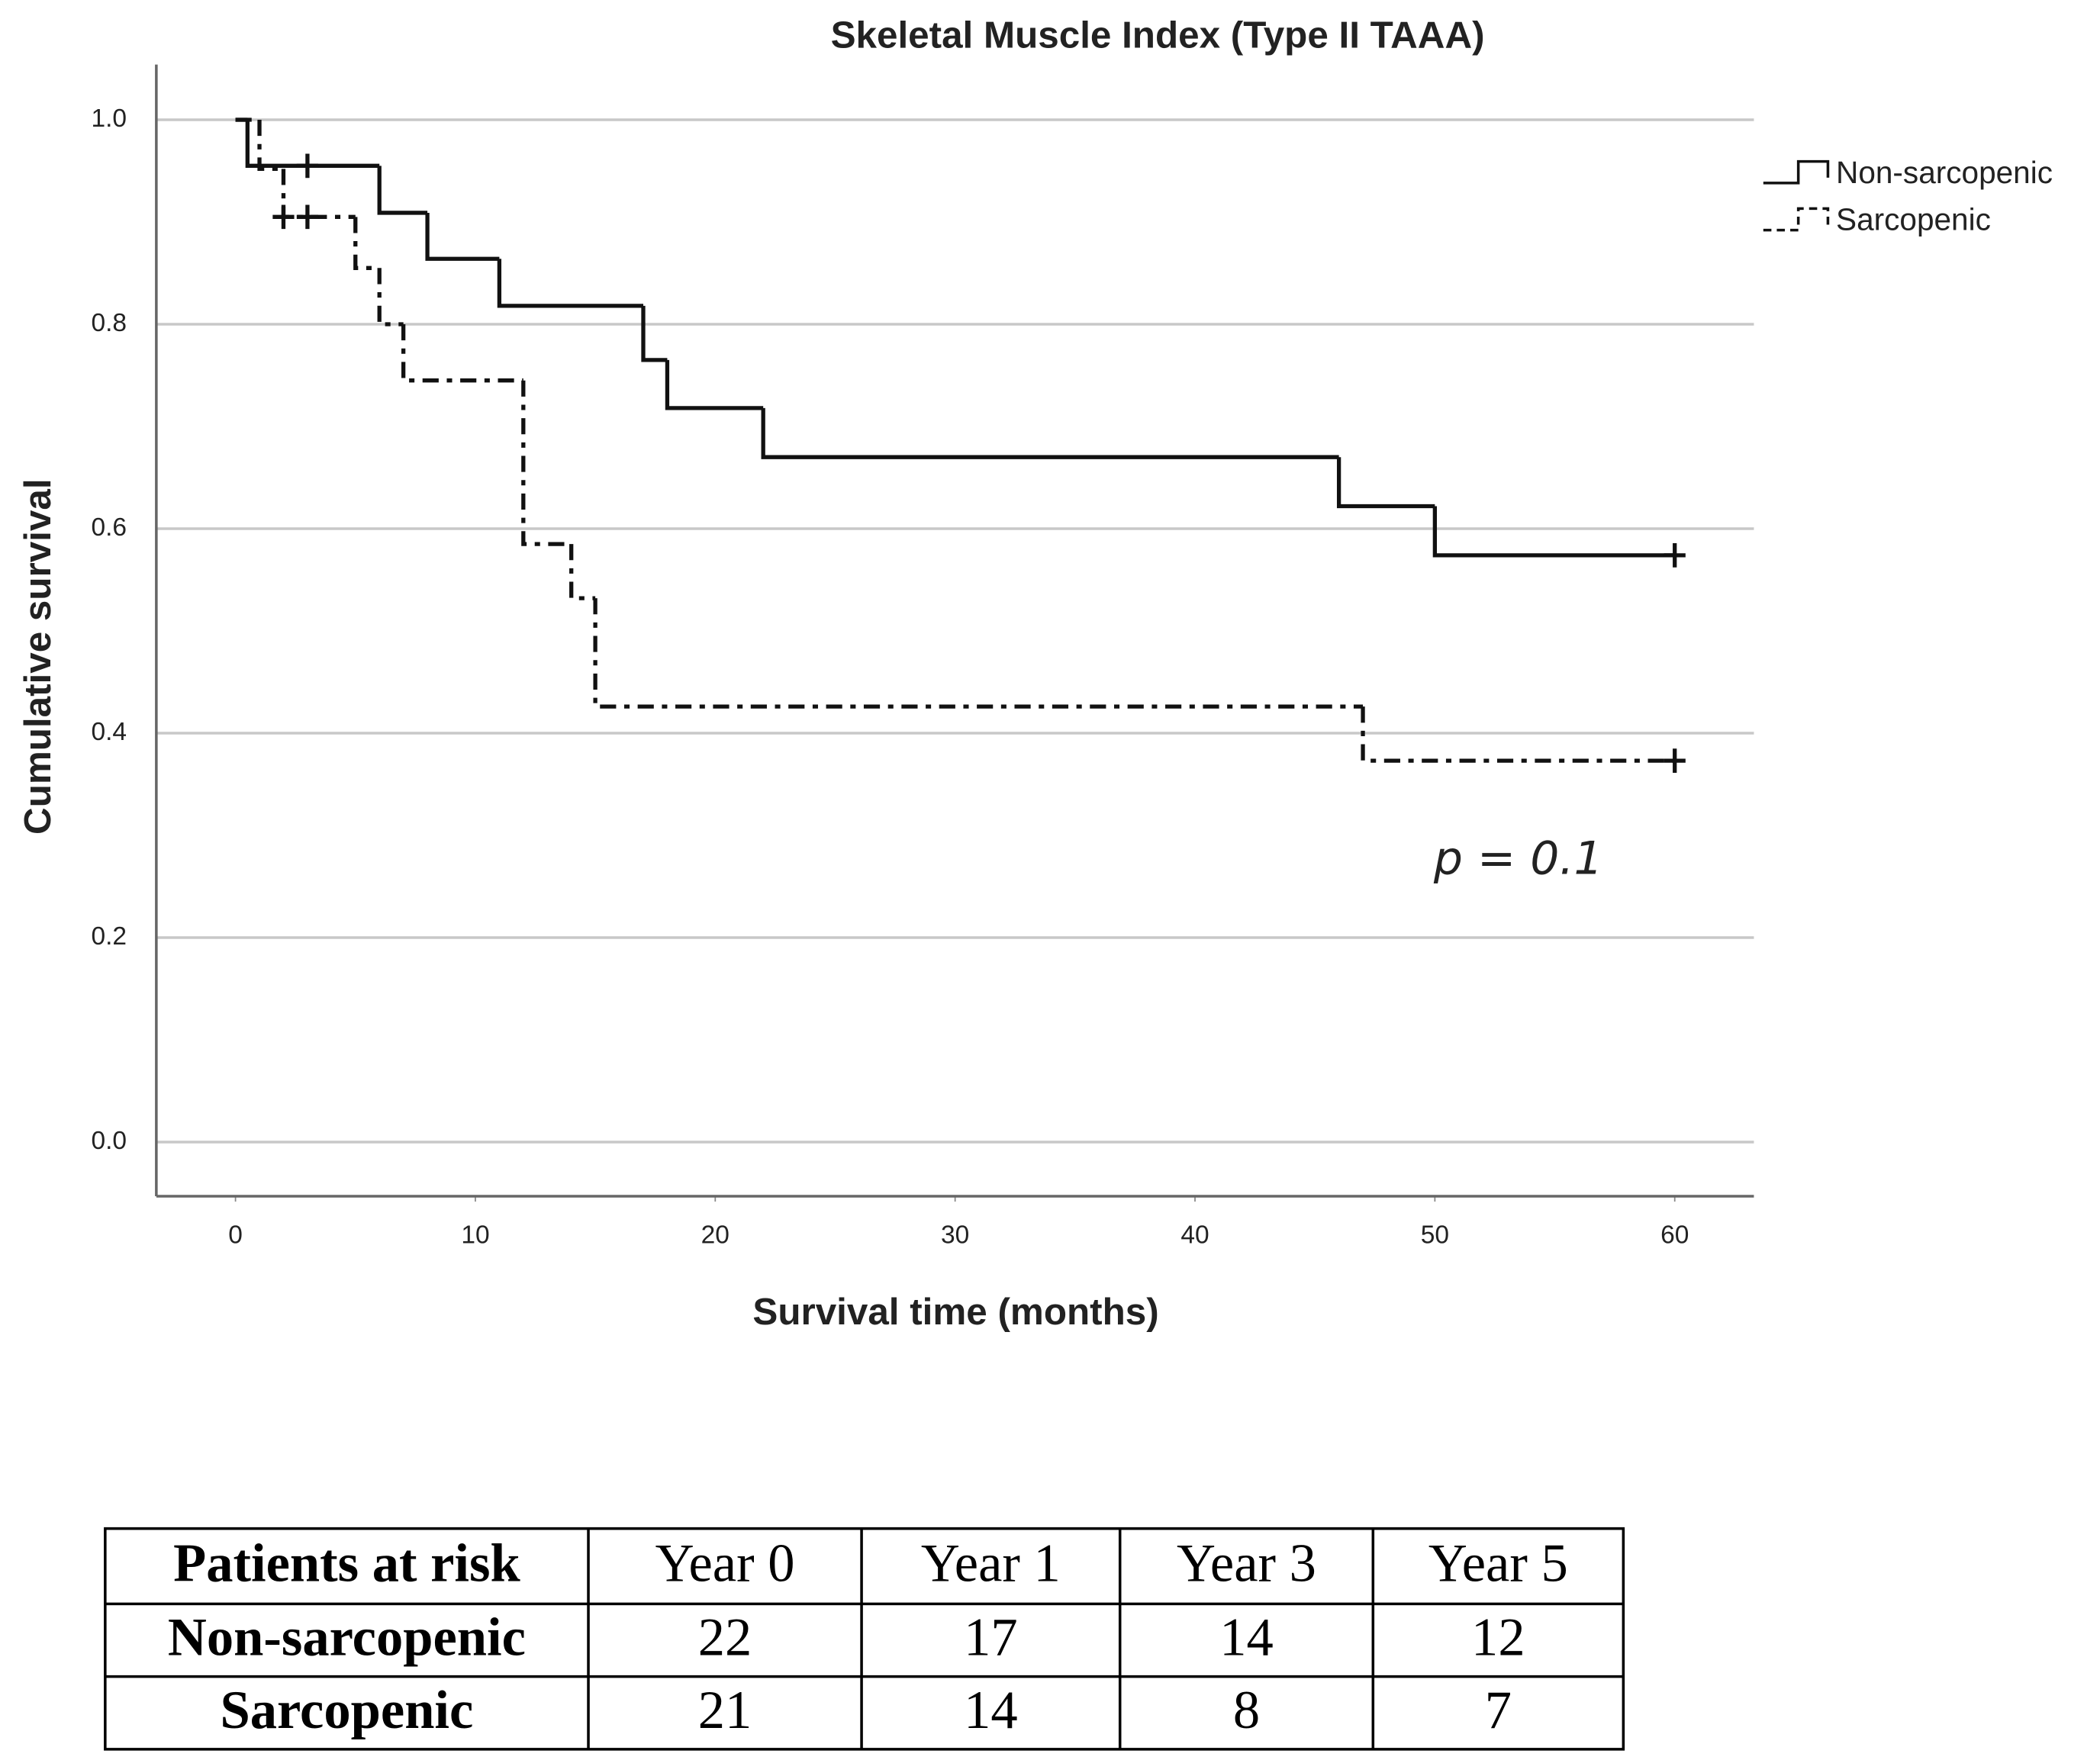  What do you see at coordinates (1194, 1235) in the screenshot?
I see `x-tick-label: 40` at bounding box center [1194, 1235].